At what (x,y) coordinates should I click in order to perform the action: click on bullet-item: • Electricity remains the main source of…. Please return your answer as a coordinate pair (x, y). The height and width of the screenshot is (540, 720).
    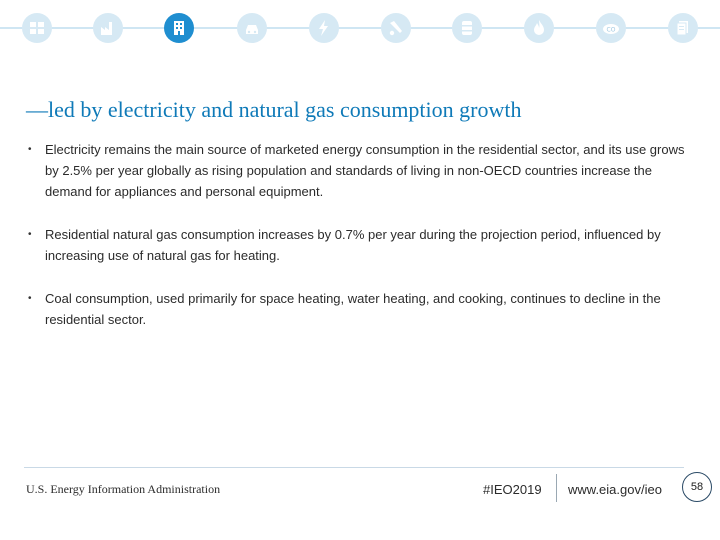
    Looking at the image, I should click on (361, 170).